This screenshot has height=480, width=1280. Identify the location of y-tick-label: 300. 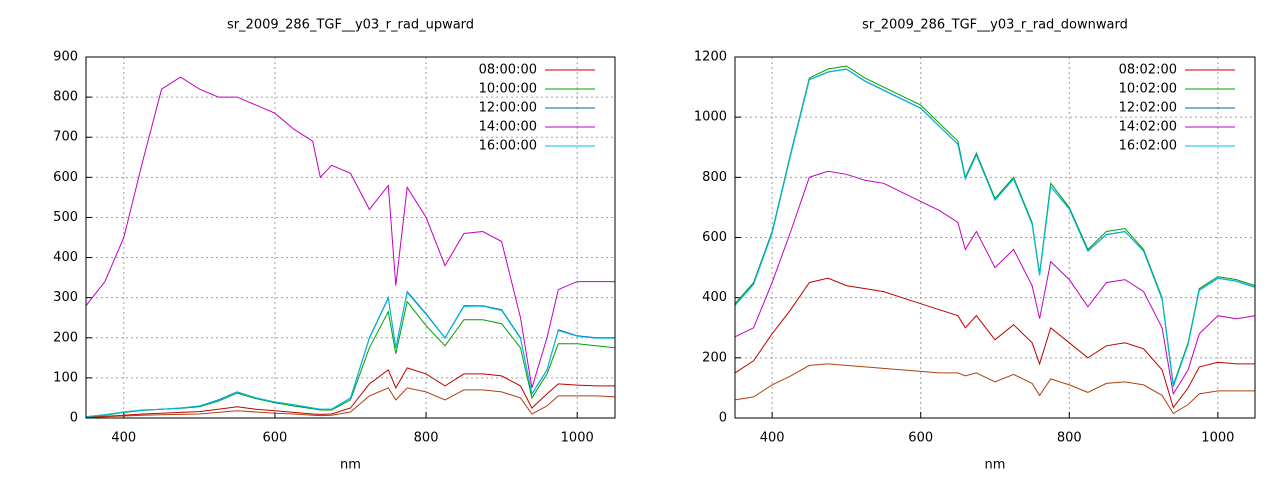
(65, 297).